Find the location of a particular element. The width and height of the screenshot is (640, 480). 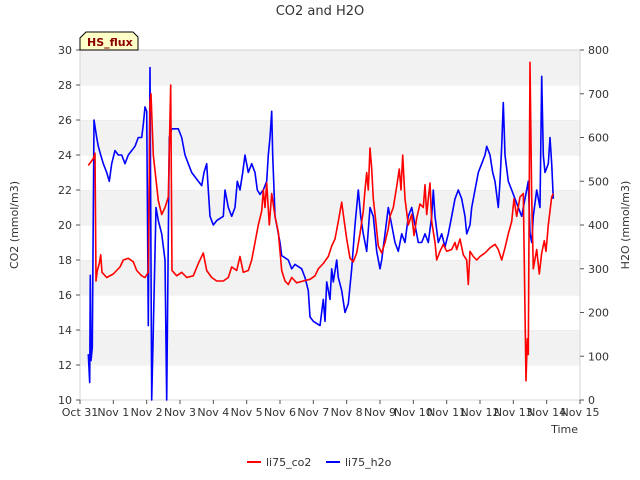

badge-label: HS_flux is located at coordinates (110, 42).